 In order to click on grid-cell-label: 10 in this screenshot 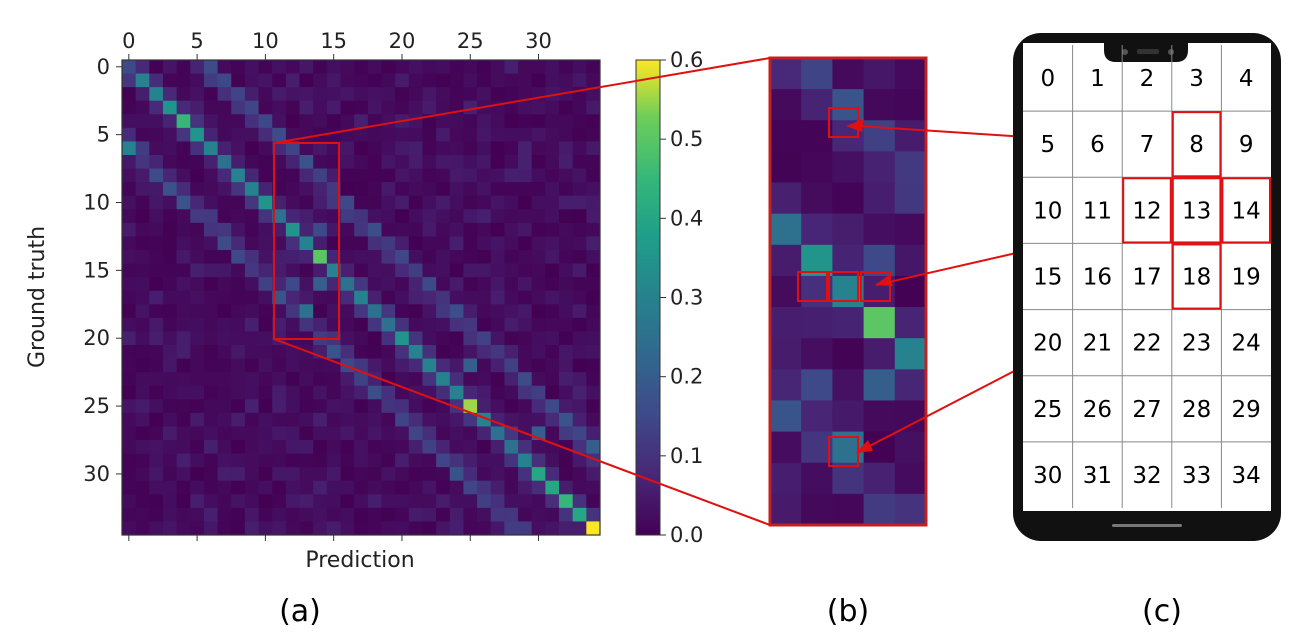, I will do `click(1047, 211)`.